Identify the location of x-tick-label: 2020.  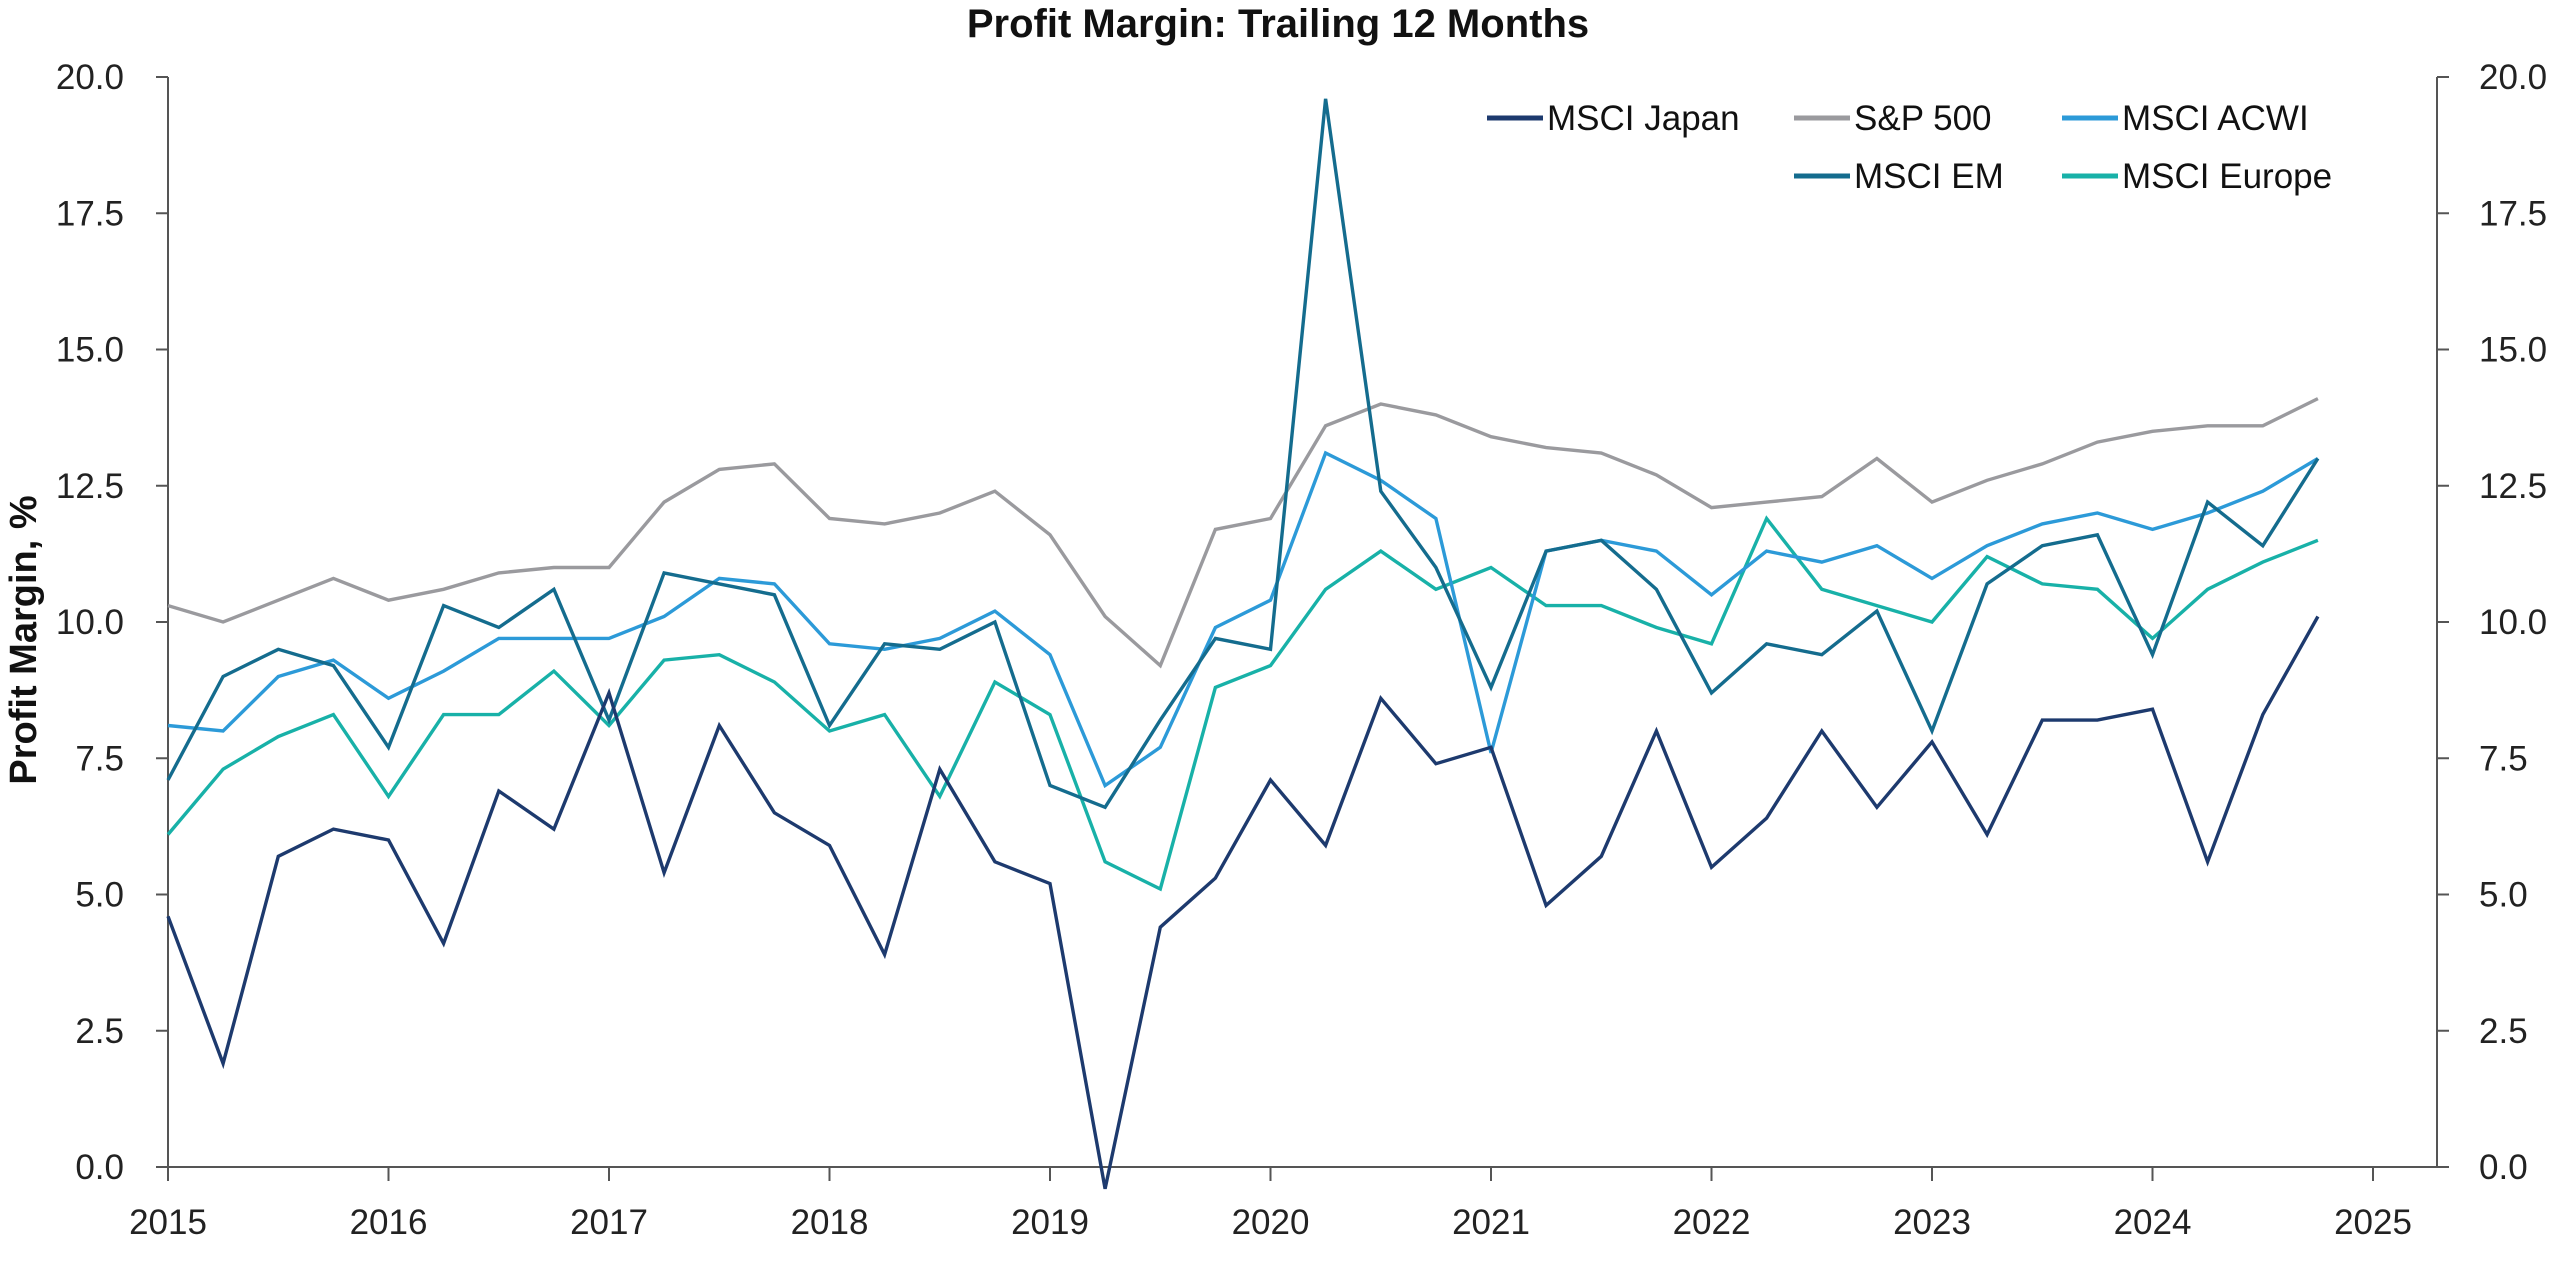
(1271, 1222).